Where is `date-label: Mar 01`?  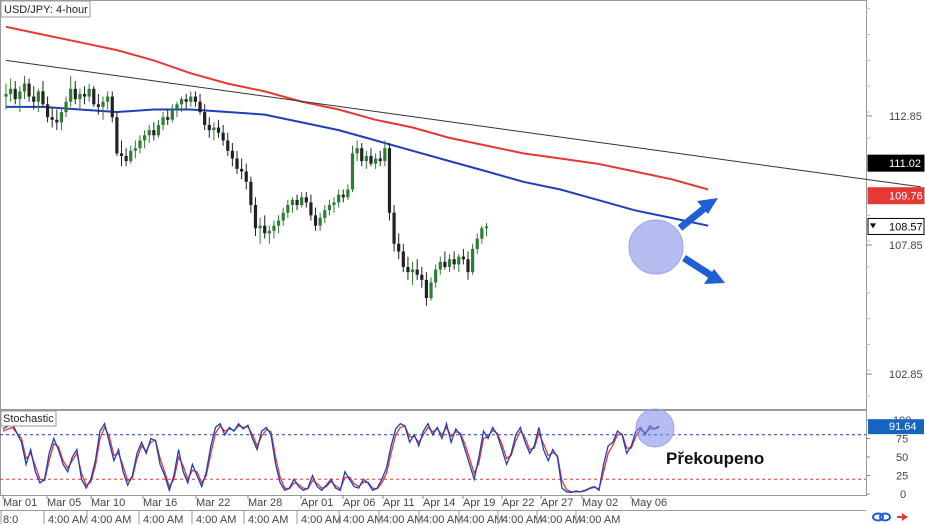 date-label: Mar 01 is located at coordinates (20, 503).